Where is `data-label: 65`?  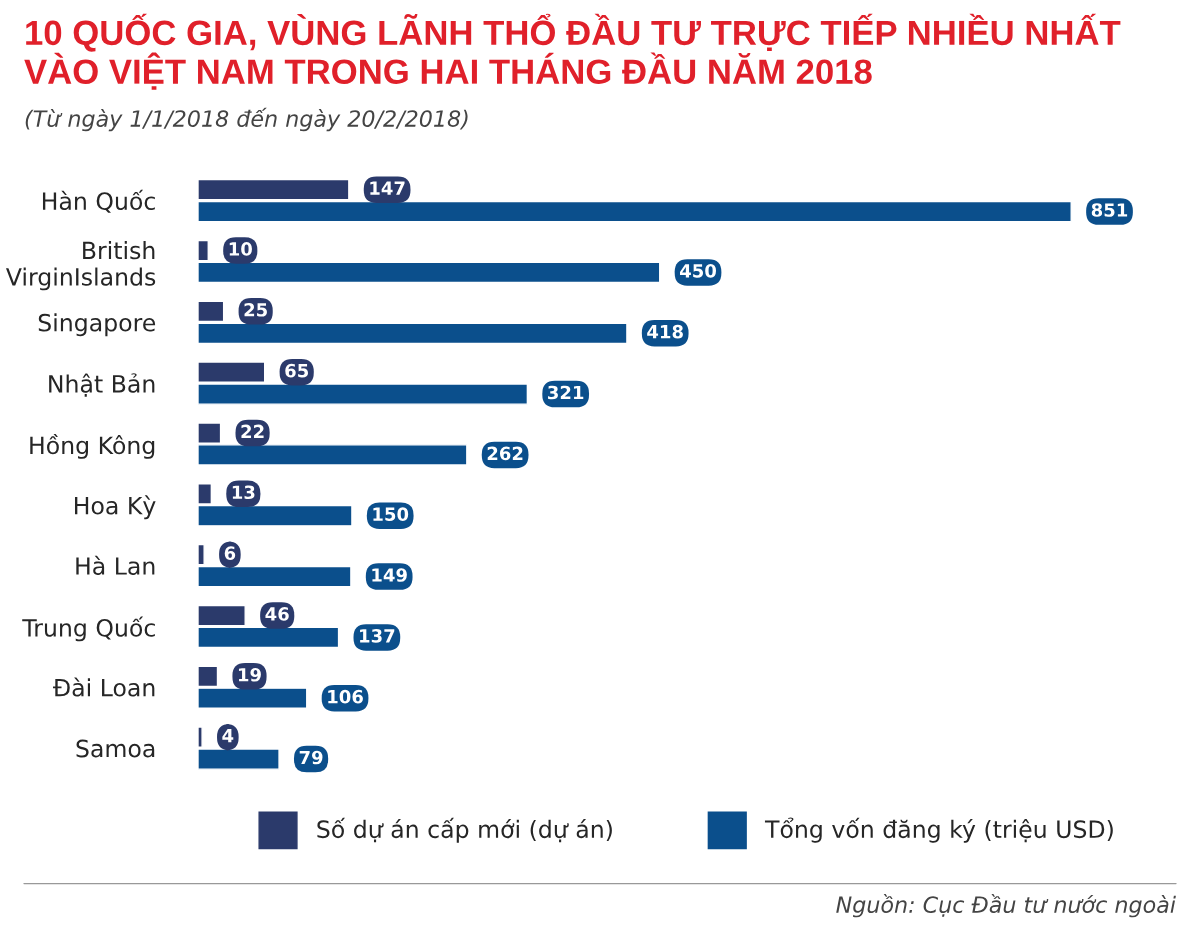 data-label: 65 is located at coordinates (297, 370).